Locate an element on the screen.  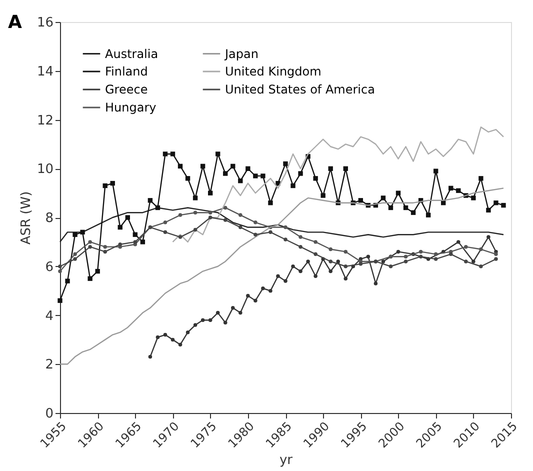
y-axis-title: ASR (W) is located at coordinates (26, 218).